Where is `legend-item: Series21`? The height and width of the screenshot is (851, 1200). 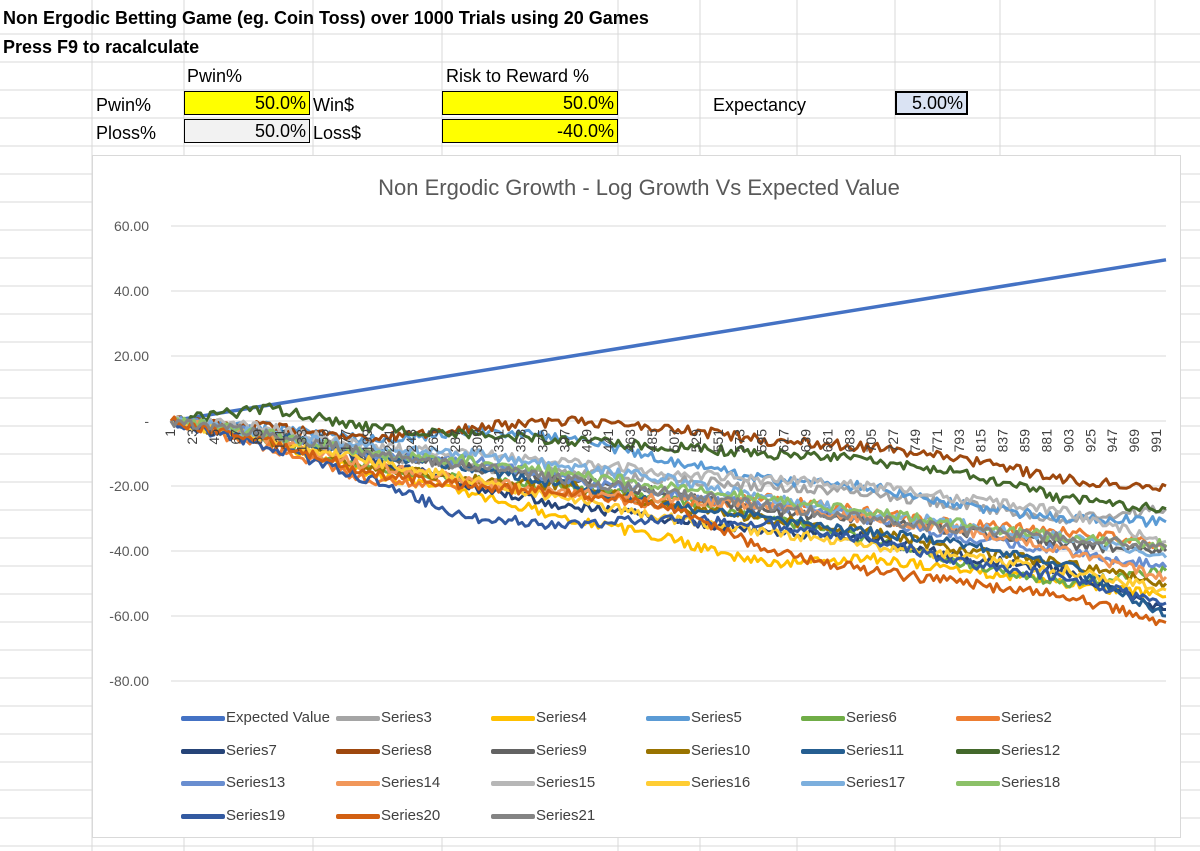
legend-item: Series21 is located at coordinates (543, 816).